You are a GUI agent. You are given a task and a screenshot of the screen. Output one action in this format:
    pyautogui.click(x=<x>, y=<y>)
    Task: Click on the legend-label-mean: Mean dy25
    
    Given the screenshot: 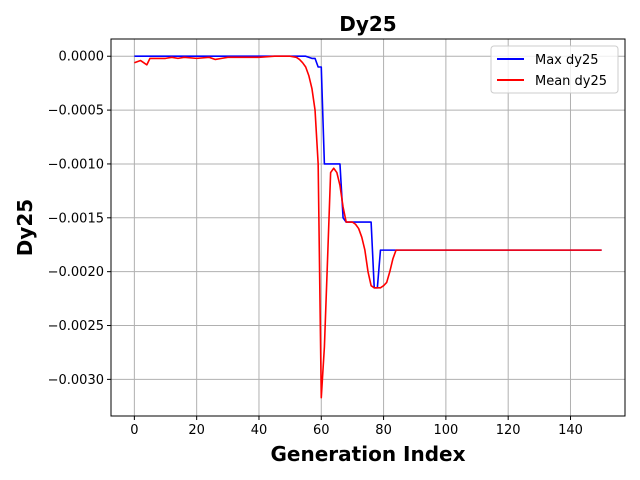 What is the action you would take?
    pyautogui.click(x=571, y=81)
    